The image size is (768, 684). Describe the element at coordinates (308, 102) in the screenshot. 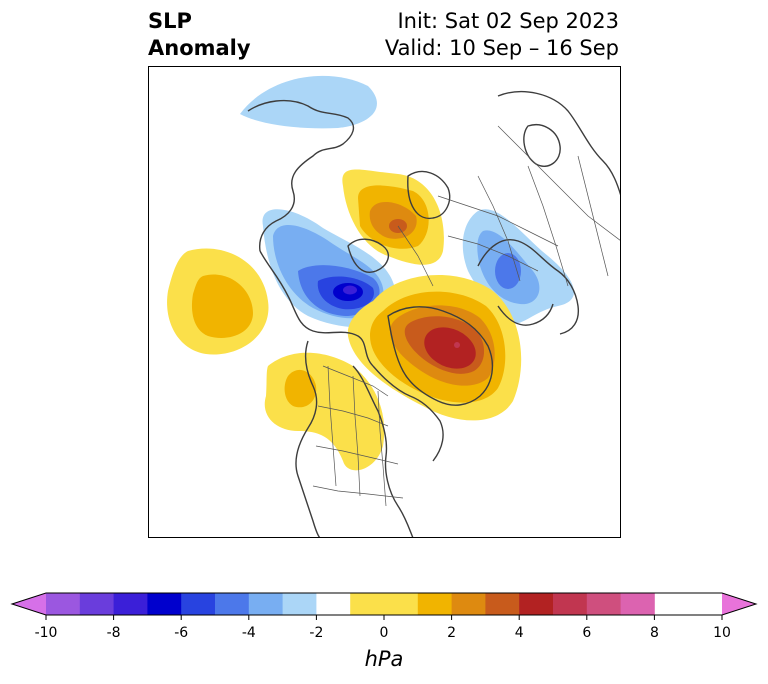

I see `anomaly-low-pacific-rim` at that location.